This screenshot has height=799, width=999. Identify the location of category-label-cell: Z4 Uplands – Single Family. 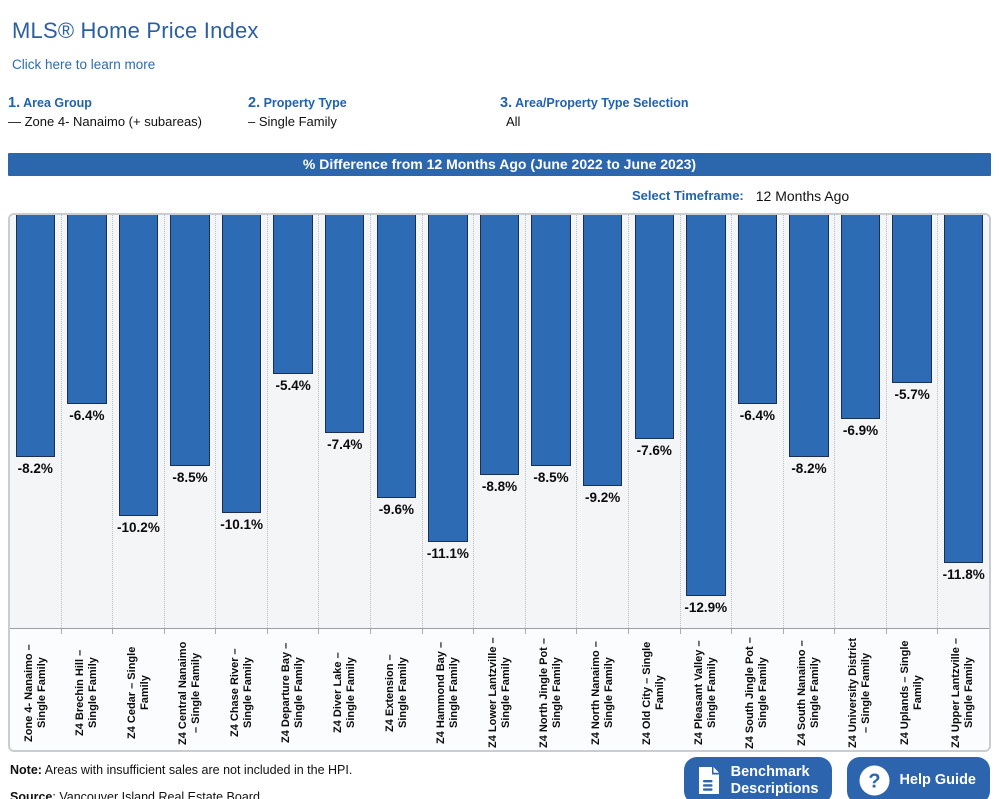
(912, 692).